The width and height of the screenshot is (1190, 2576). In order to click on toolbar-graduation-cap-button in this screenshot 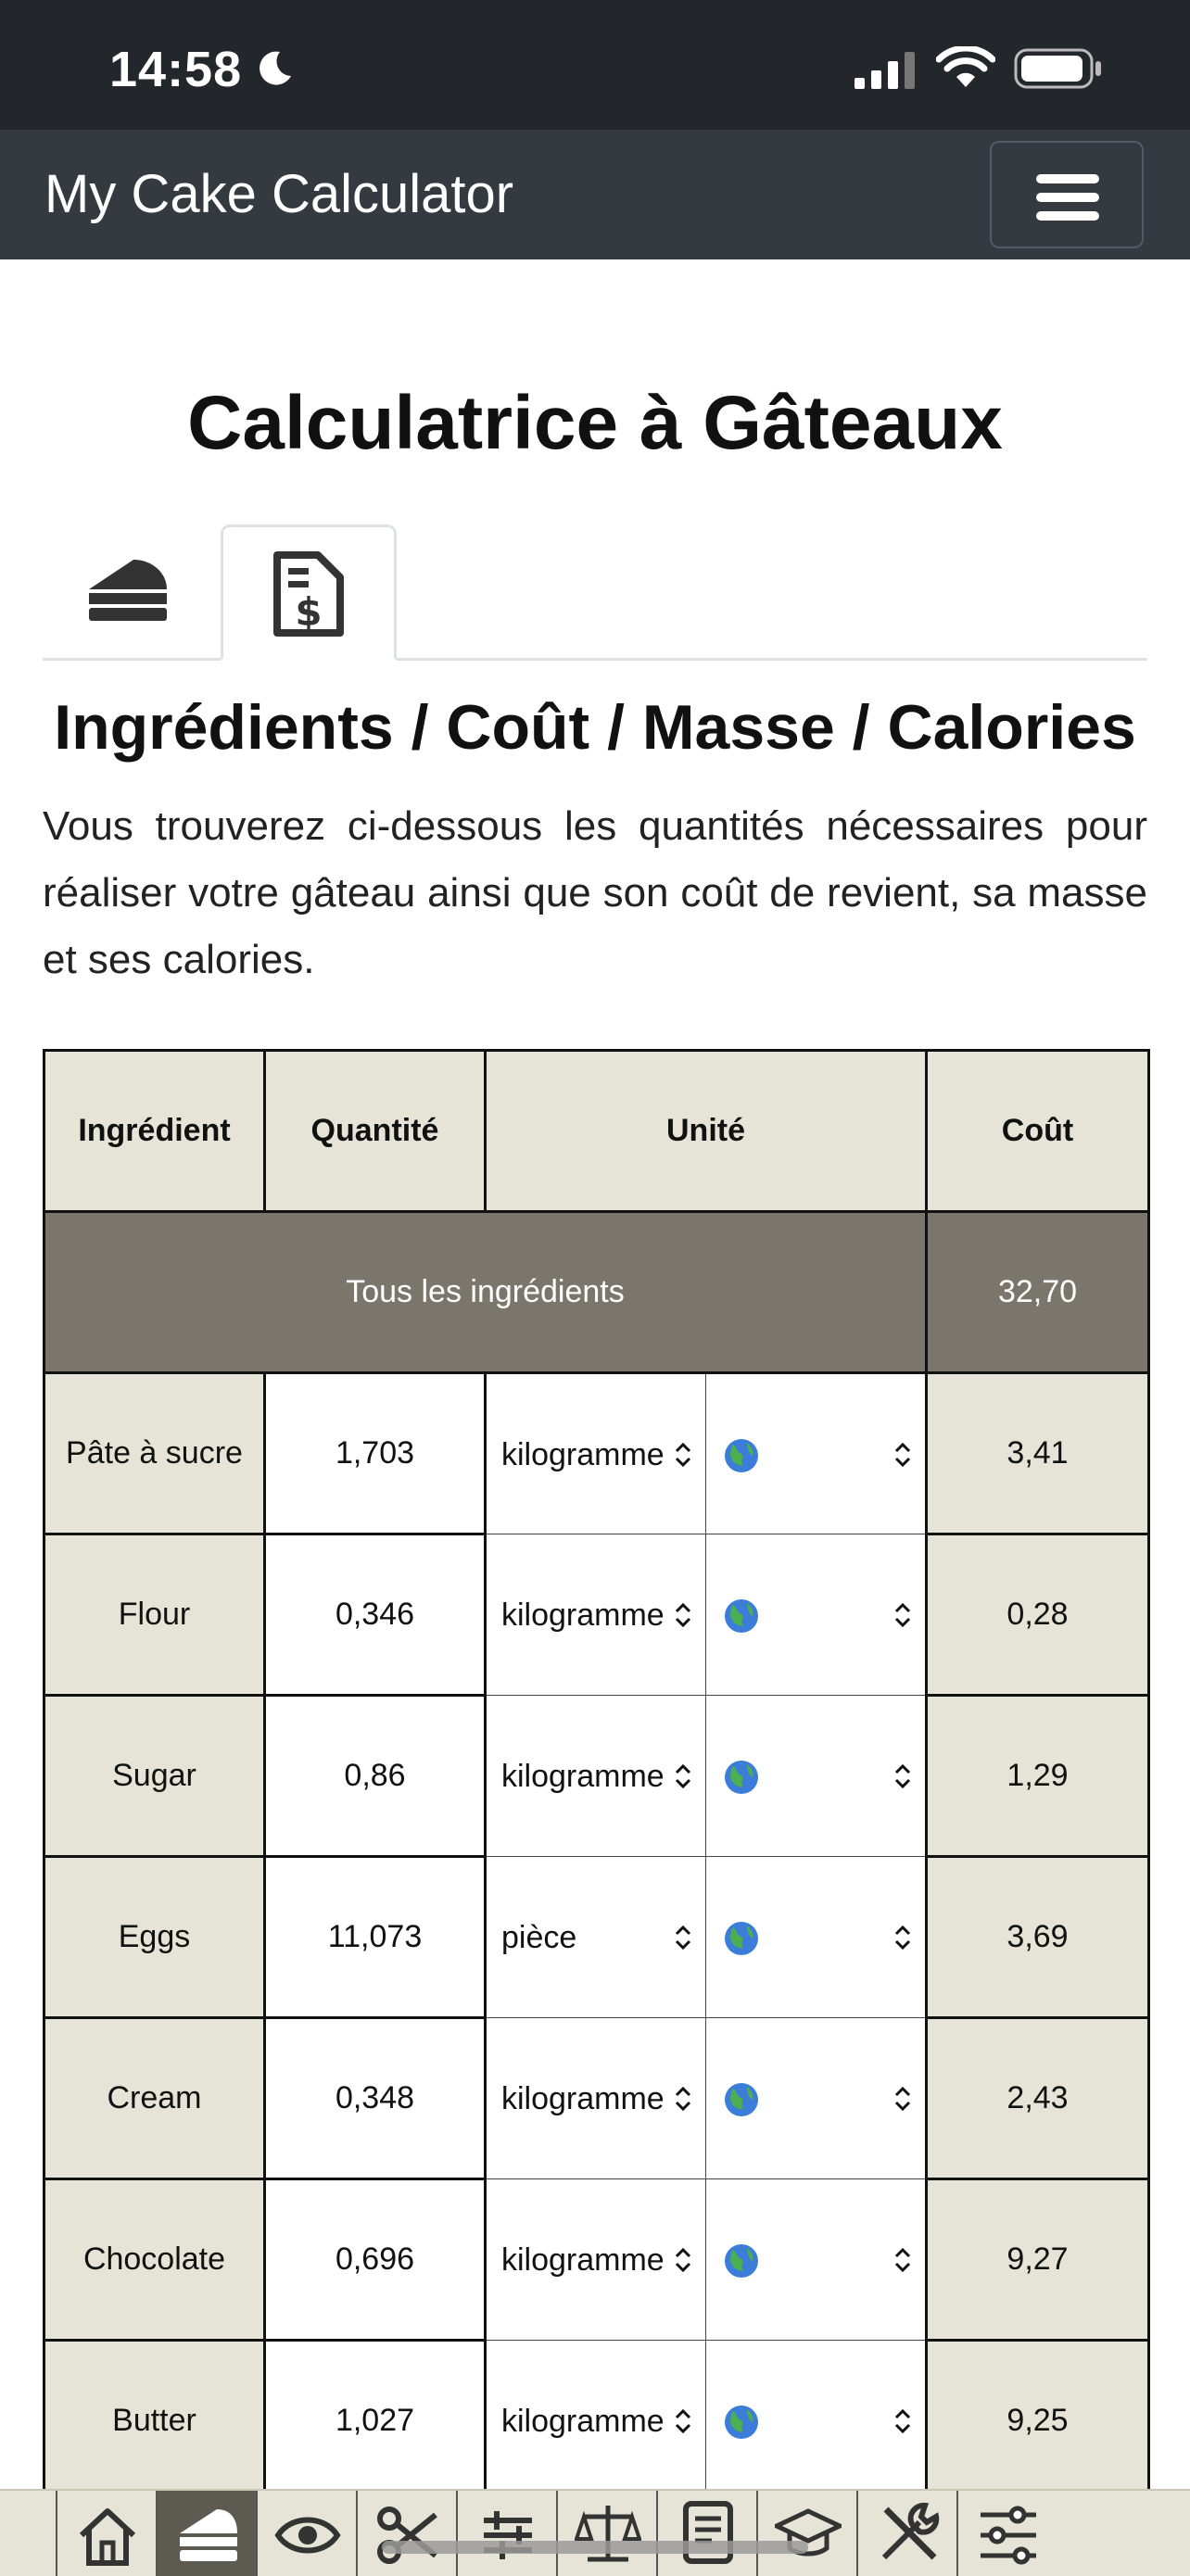, I will do `click(806, 2534)`.